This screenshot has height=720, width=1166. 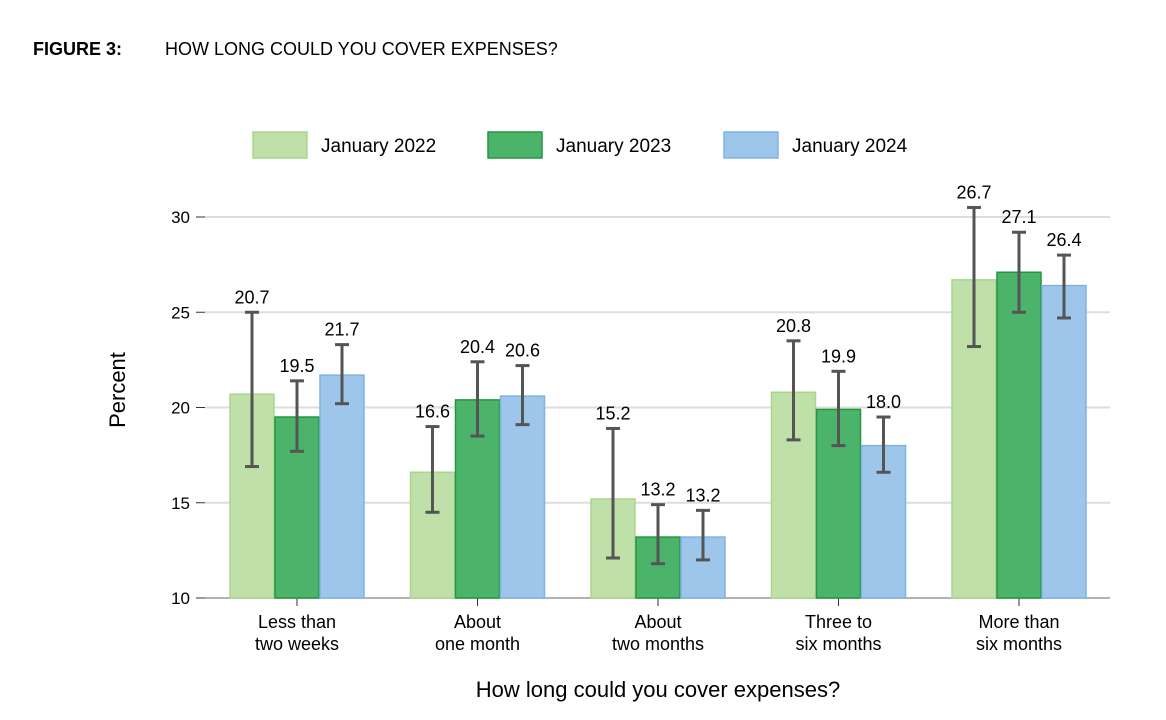 What do you see at coordinates (658, 644) in the screenshot?
I see `x-tick-label: two months` at bounding box center [658, 644].